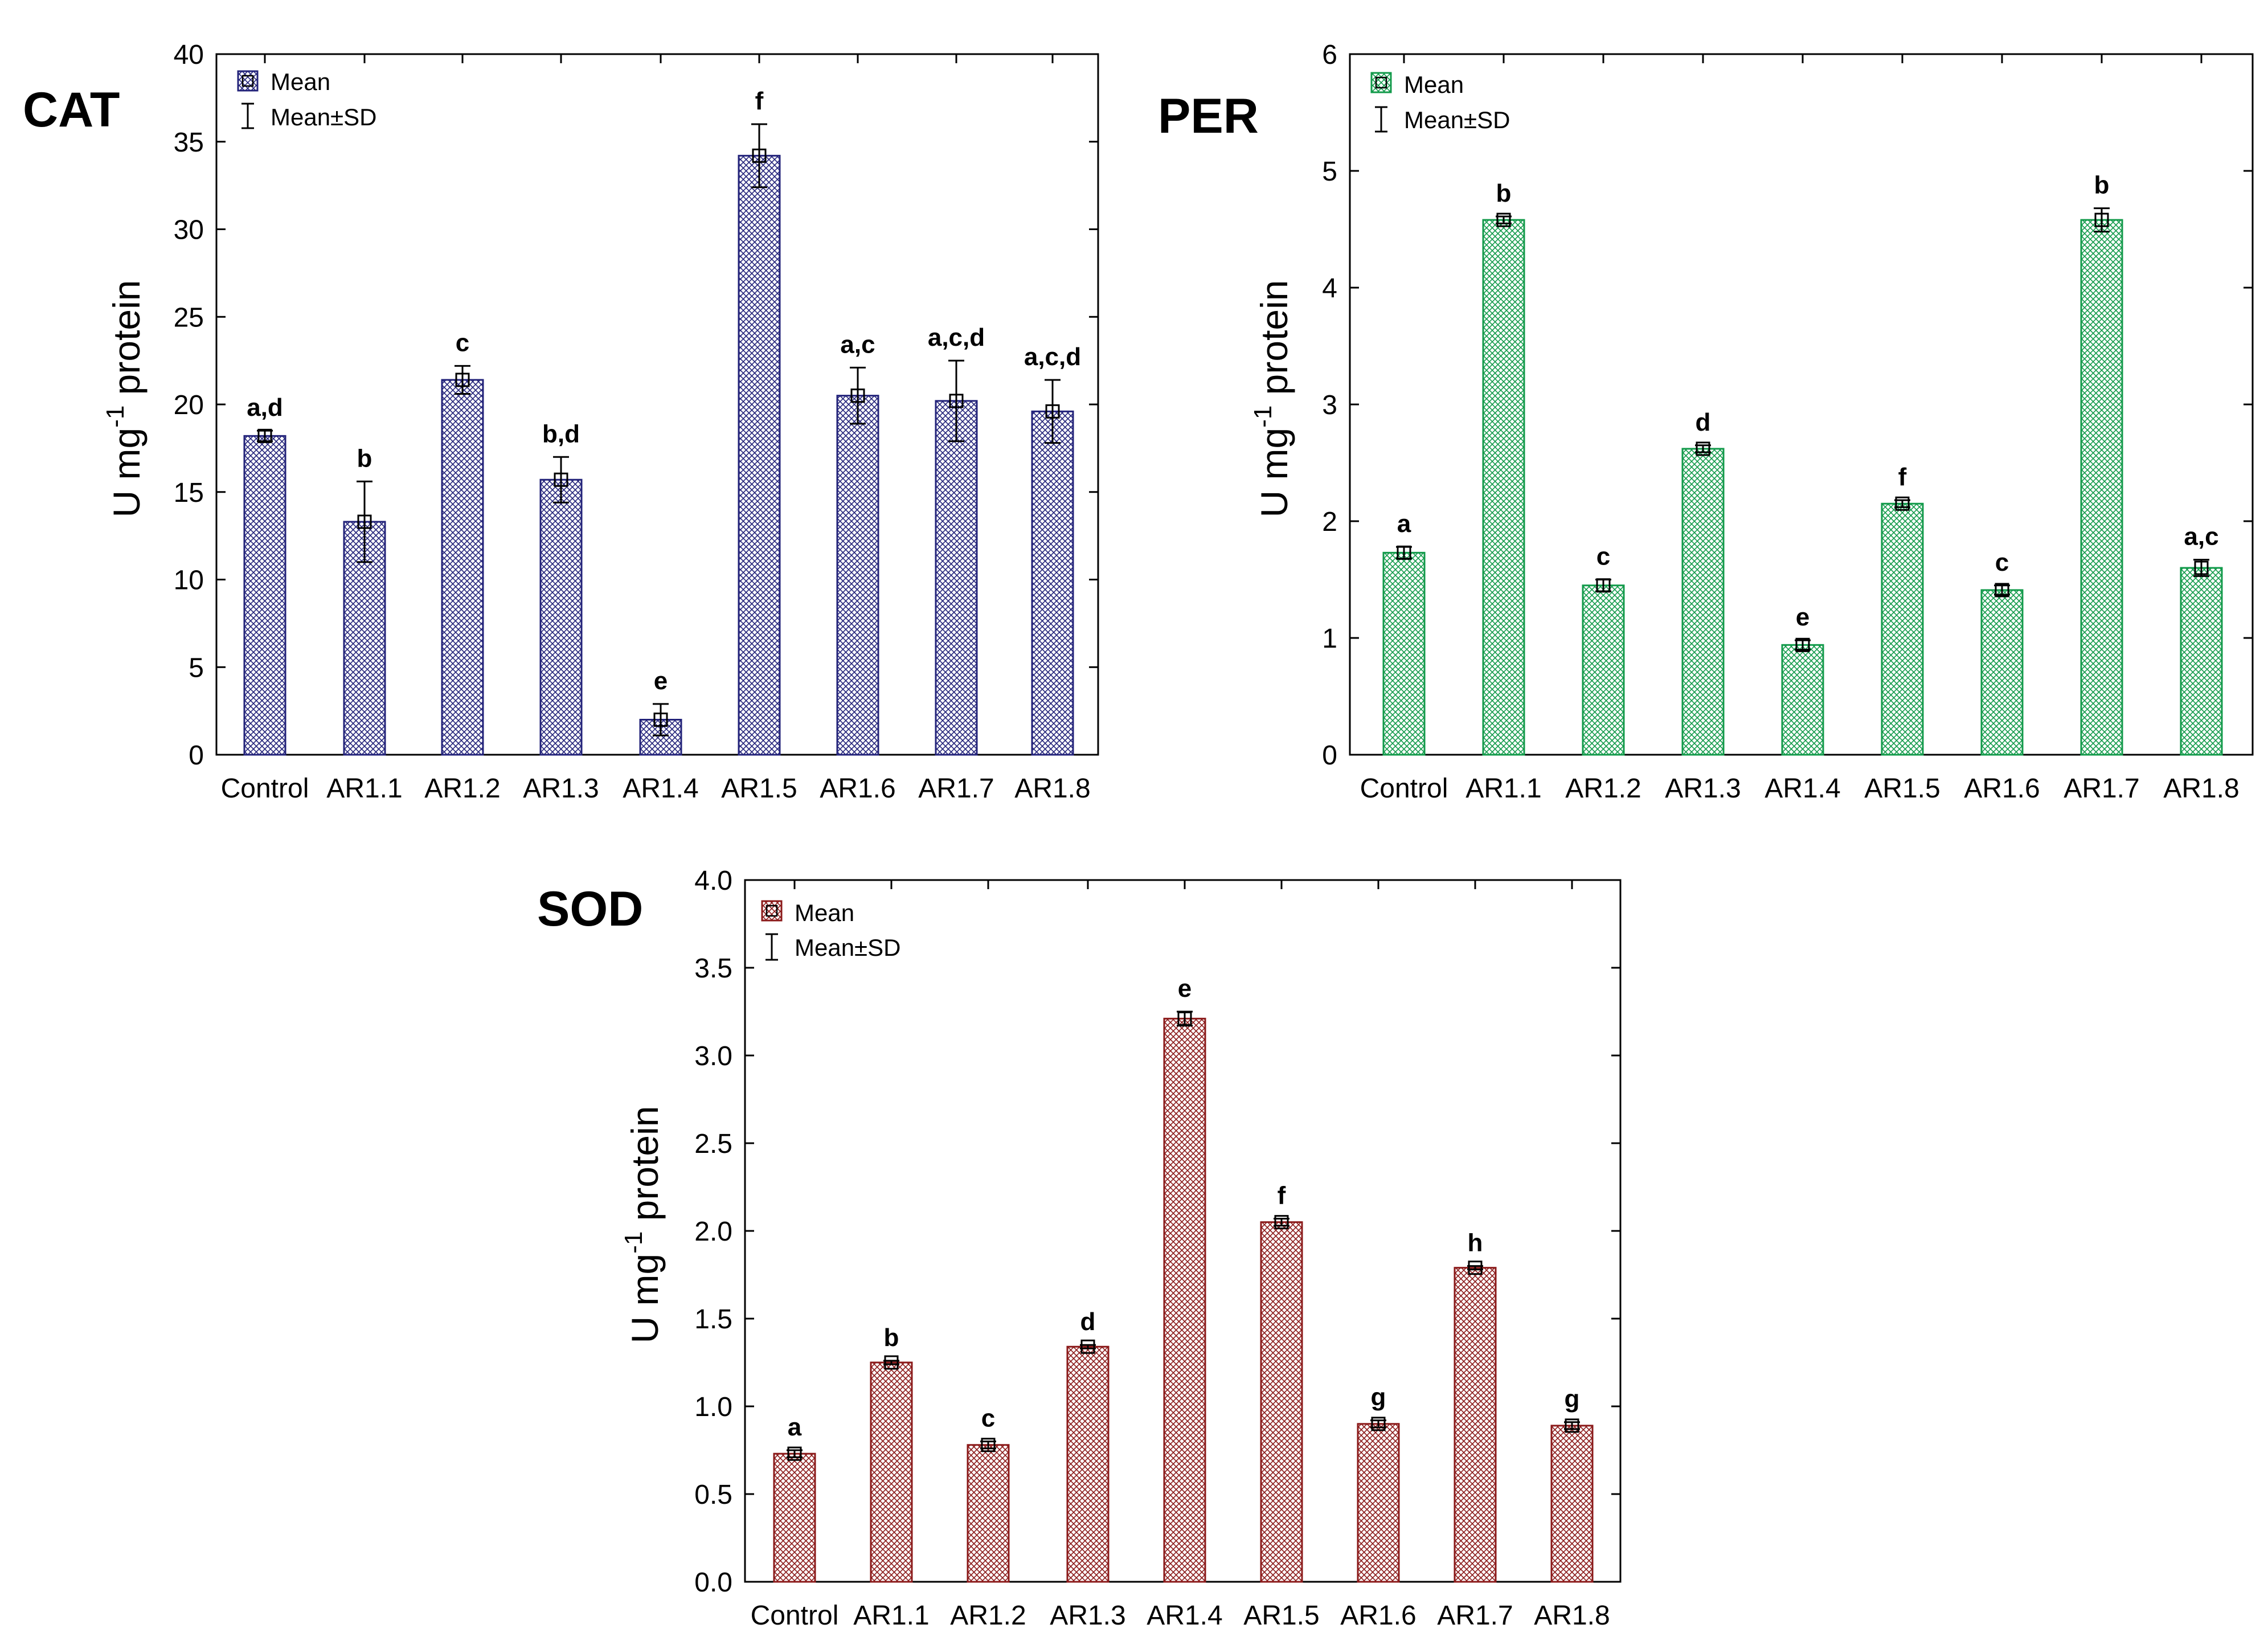 The height and width of the screenshot is (1649, 2268). I want to click on y-tick-label: 25, so click(189, 317).